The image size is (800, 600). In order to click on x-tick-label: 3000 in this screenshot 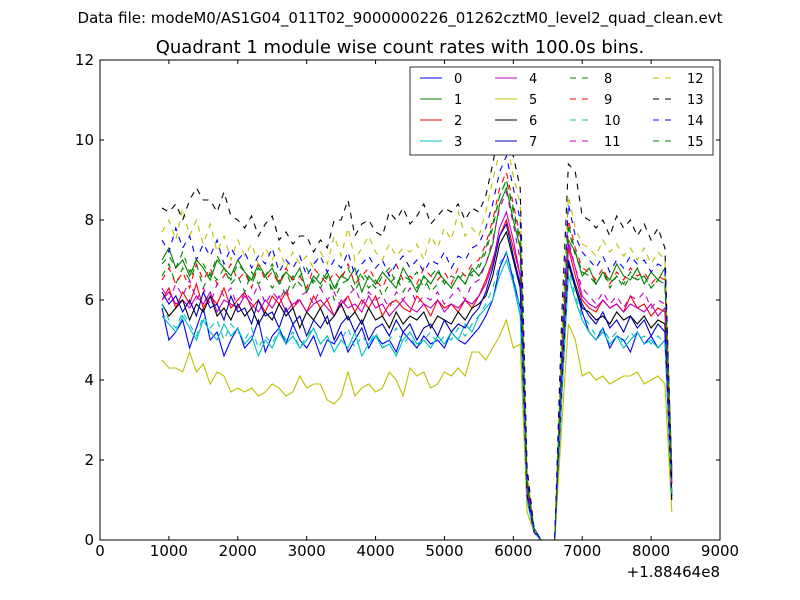, I will do `click(307, 551)`.